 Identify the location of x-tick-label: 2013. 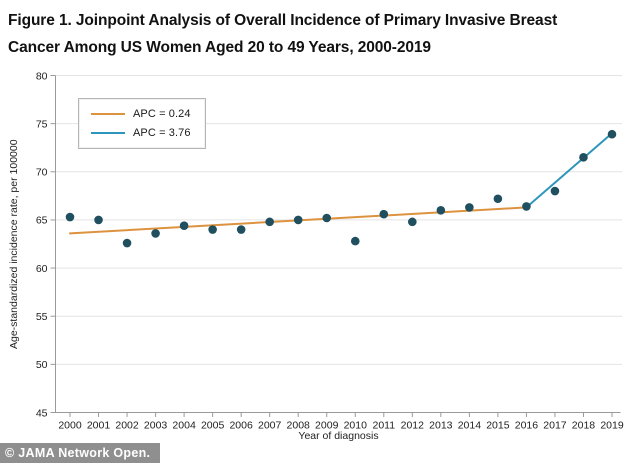
(441, 426).